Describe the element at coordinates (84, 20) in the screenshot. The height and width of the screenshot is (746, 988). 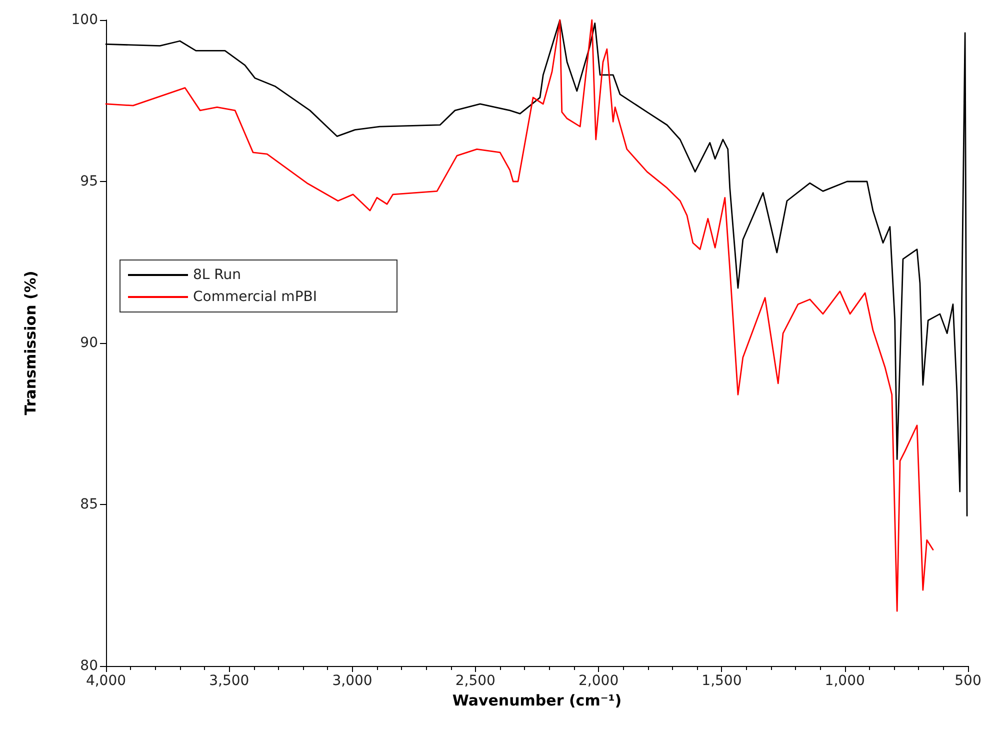
I see `y-tick-label: 100` at that location.